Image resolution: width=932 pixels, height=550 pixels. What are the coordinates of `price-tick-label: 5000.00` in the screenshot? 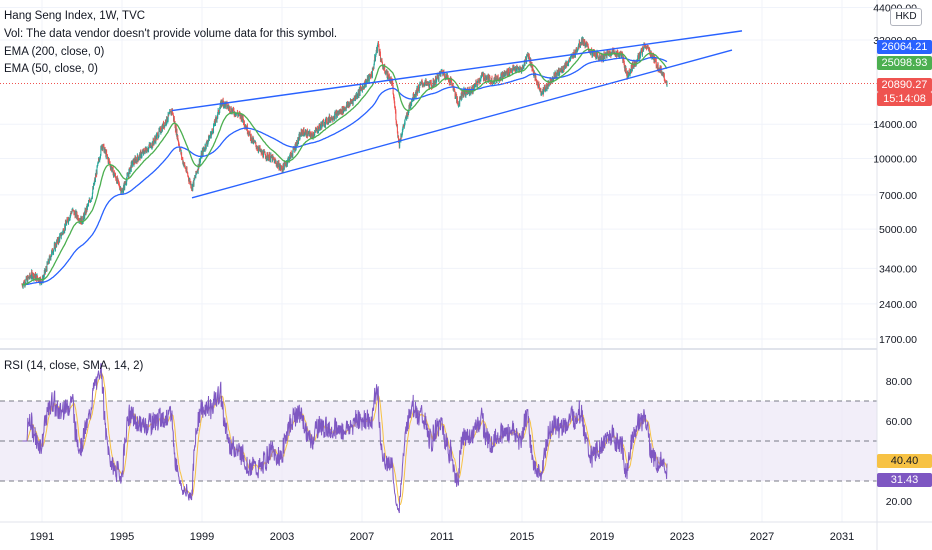 It's located at (898, 230).